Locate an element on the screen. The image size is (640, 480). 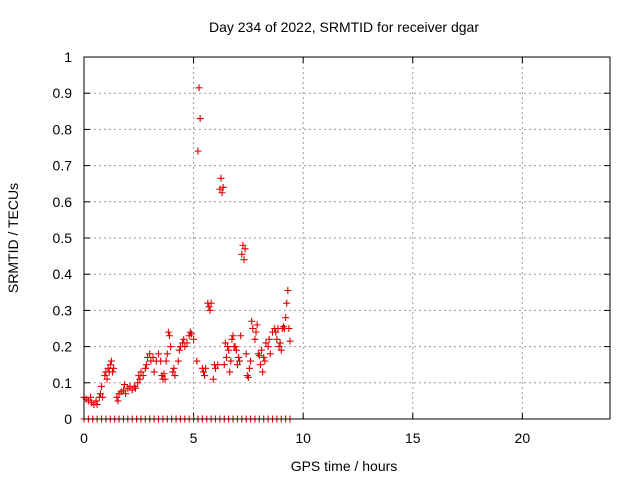
x-tick-label: 20 is located at coordinates (523, 438).